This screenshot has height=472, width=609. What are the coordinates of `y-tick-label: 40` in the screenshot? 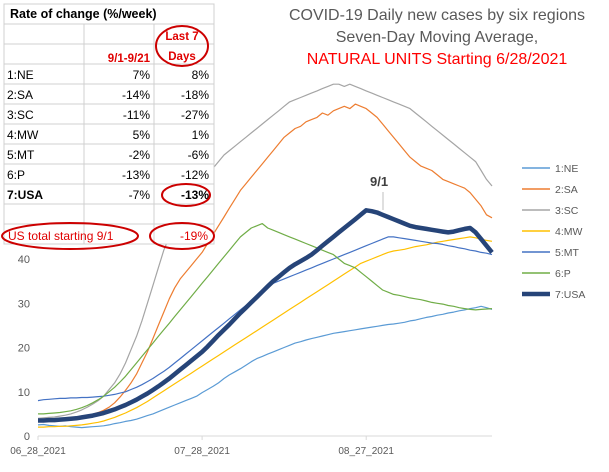 It's located at (24, 260).